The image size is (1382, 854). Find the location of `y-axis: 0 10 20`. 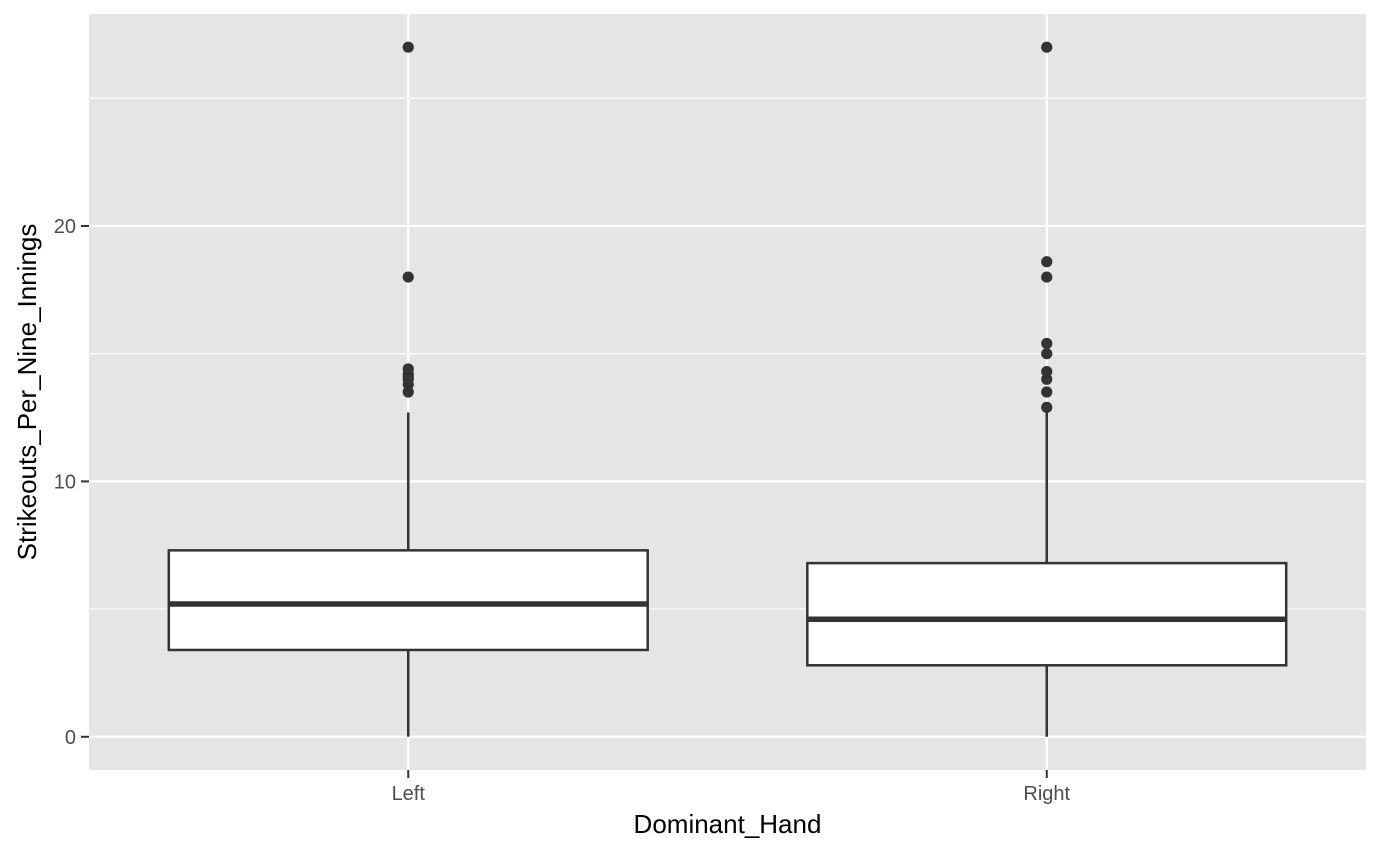

y-axis: 0 10 20 is located at coordinates (71, 482).